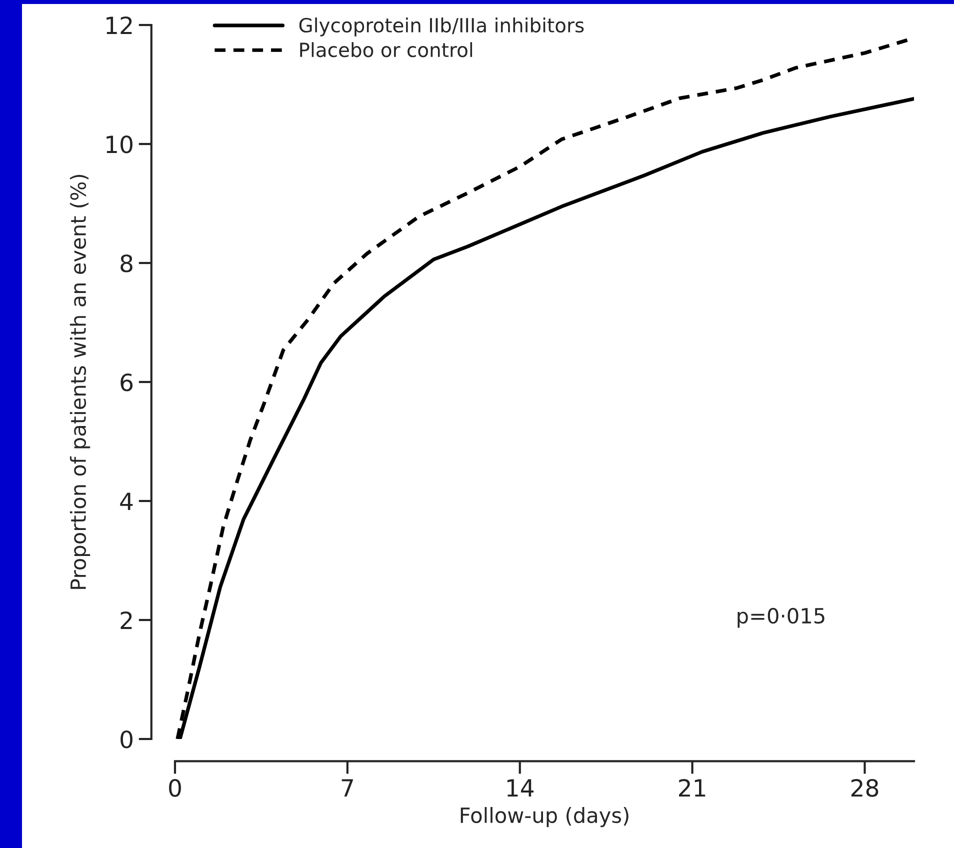  Describe the element at coordinates (126, 382) in the screenshot. I see `y-tick-label: 6` at that location.